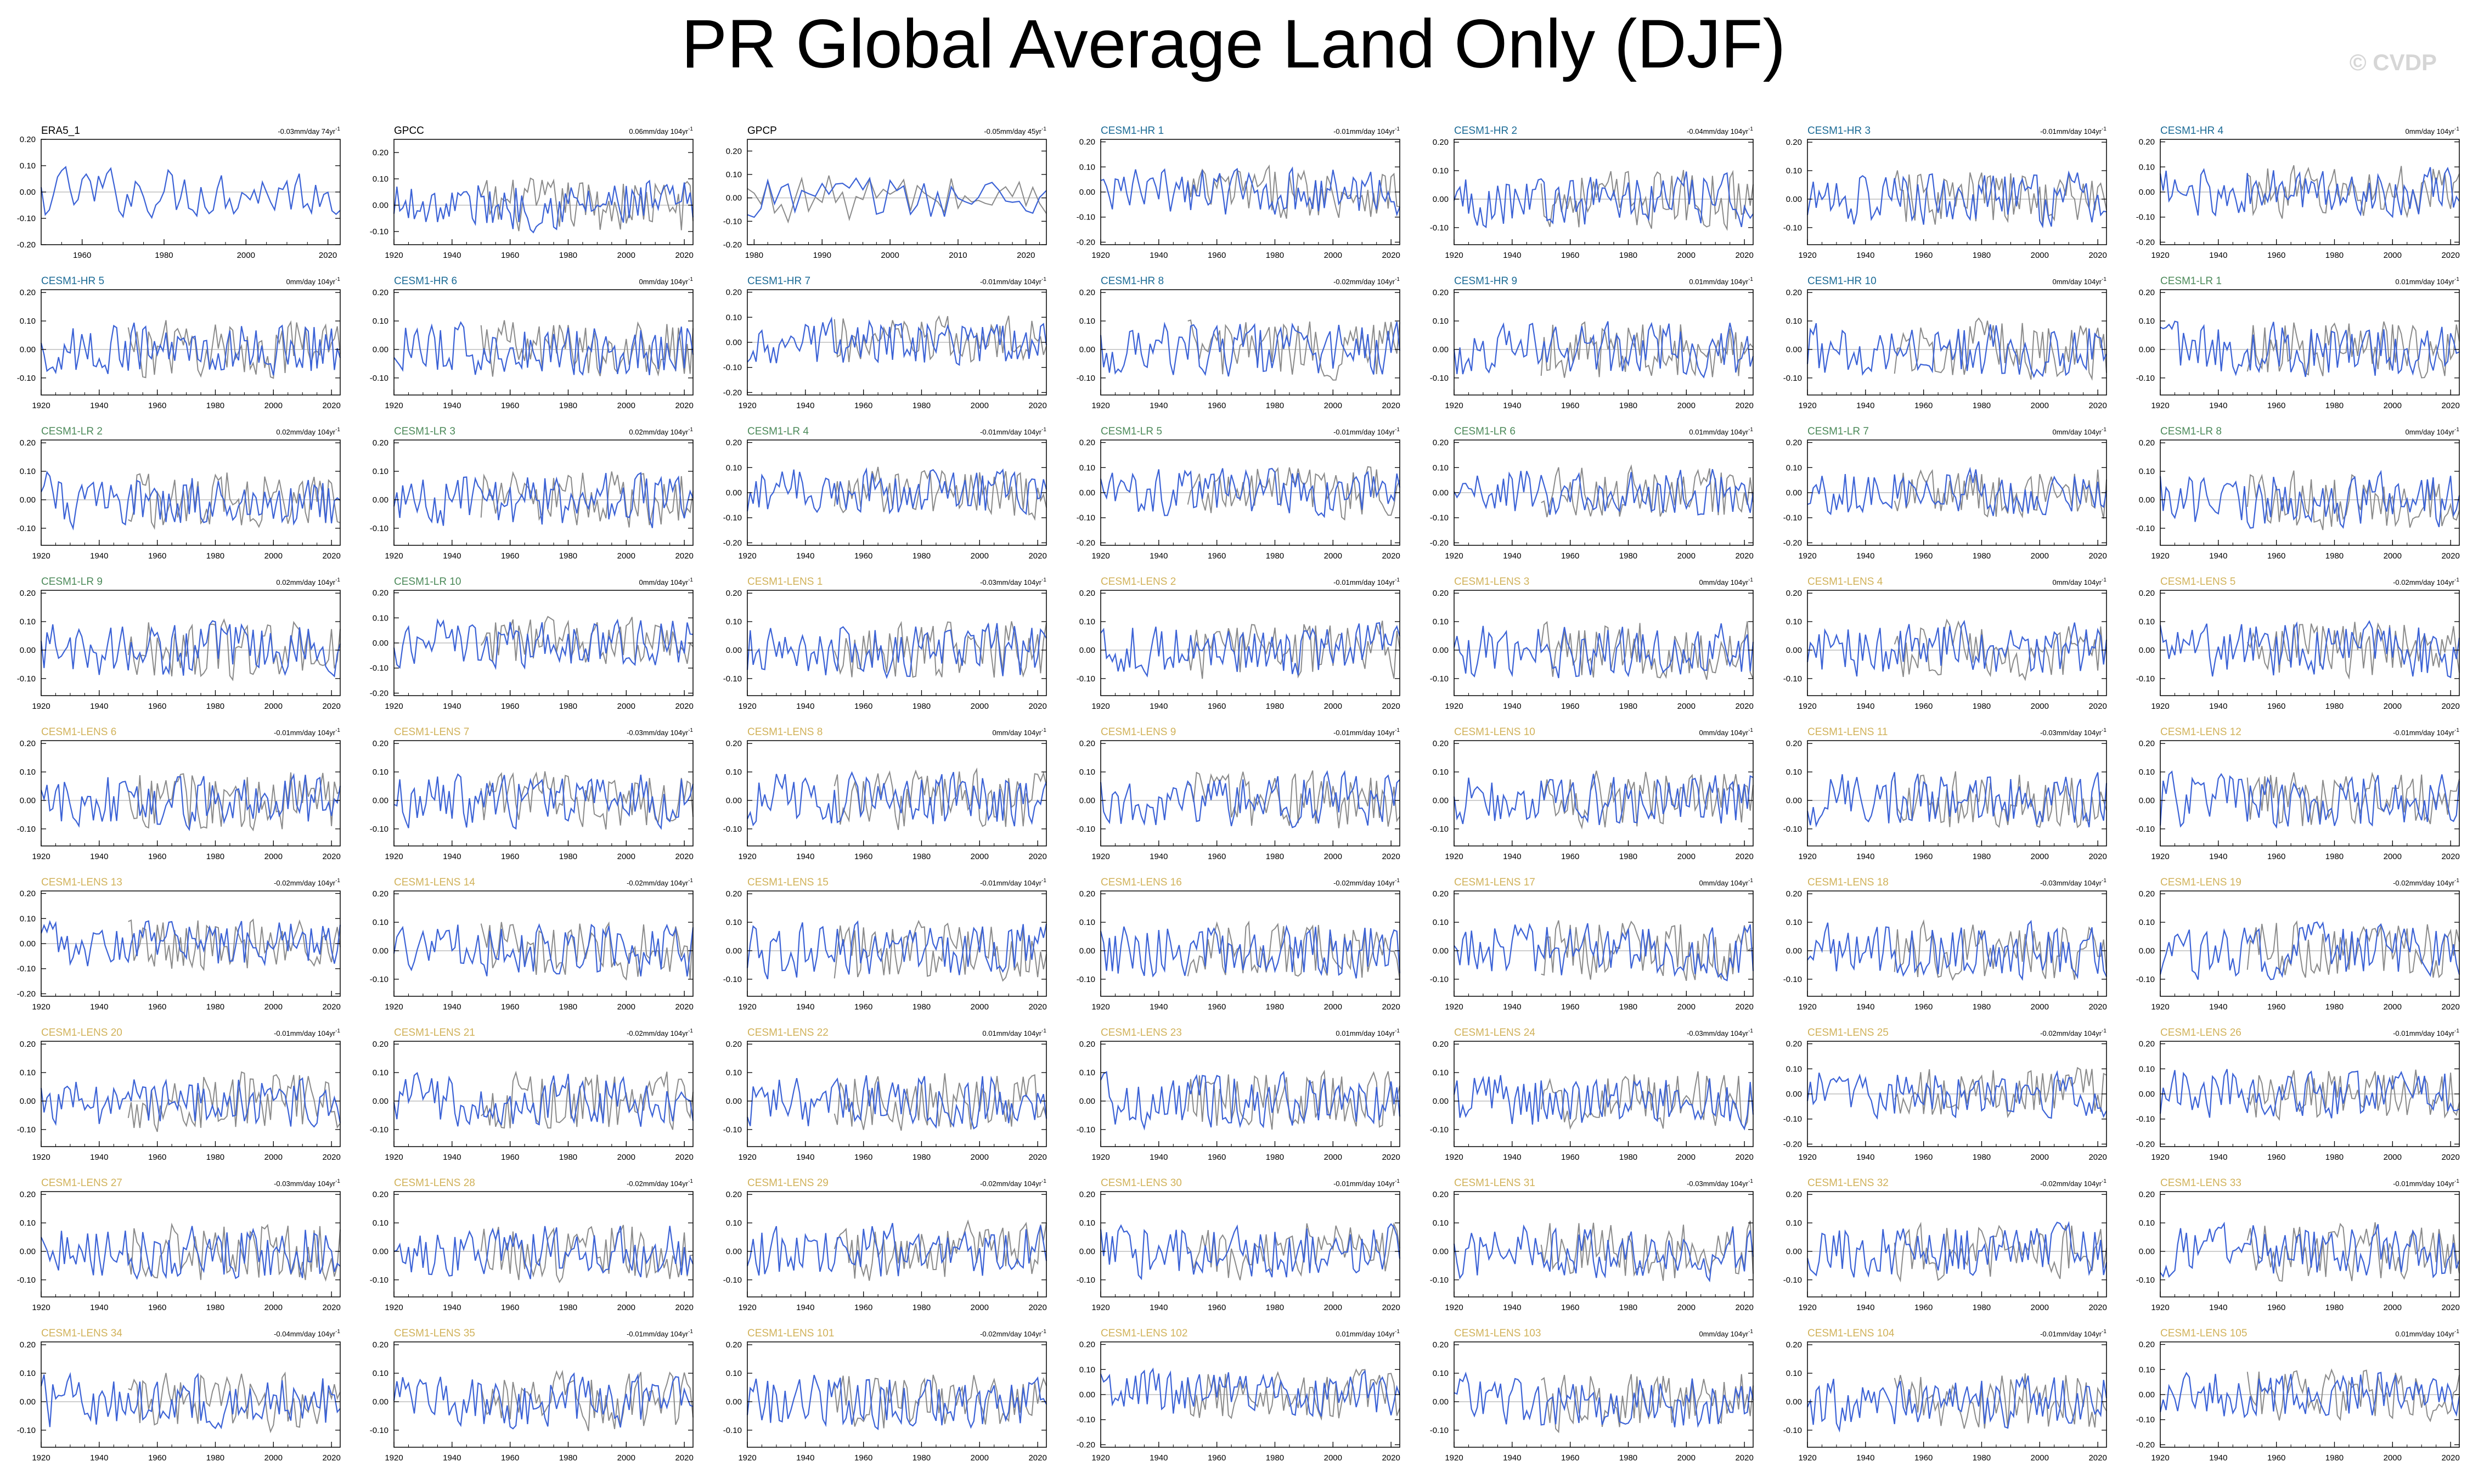 The image size is (2467, 1484). What do you see at coordinates (1233, 44) in the screenshot?
I see `page-title: PR Global Average Land Only (DJF)` at bounding box center [1233, 44].